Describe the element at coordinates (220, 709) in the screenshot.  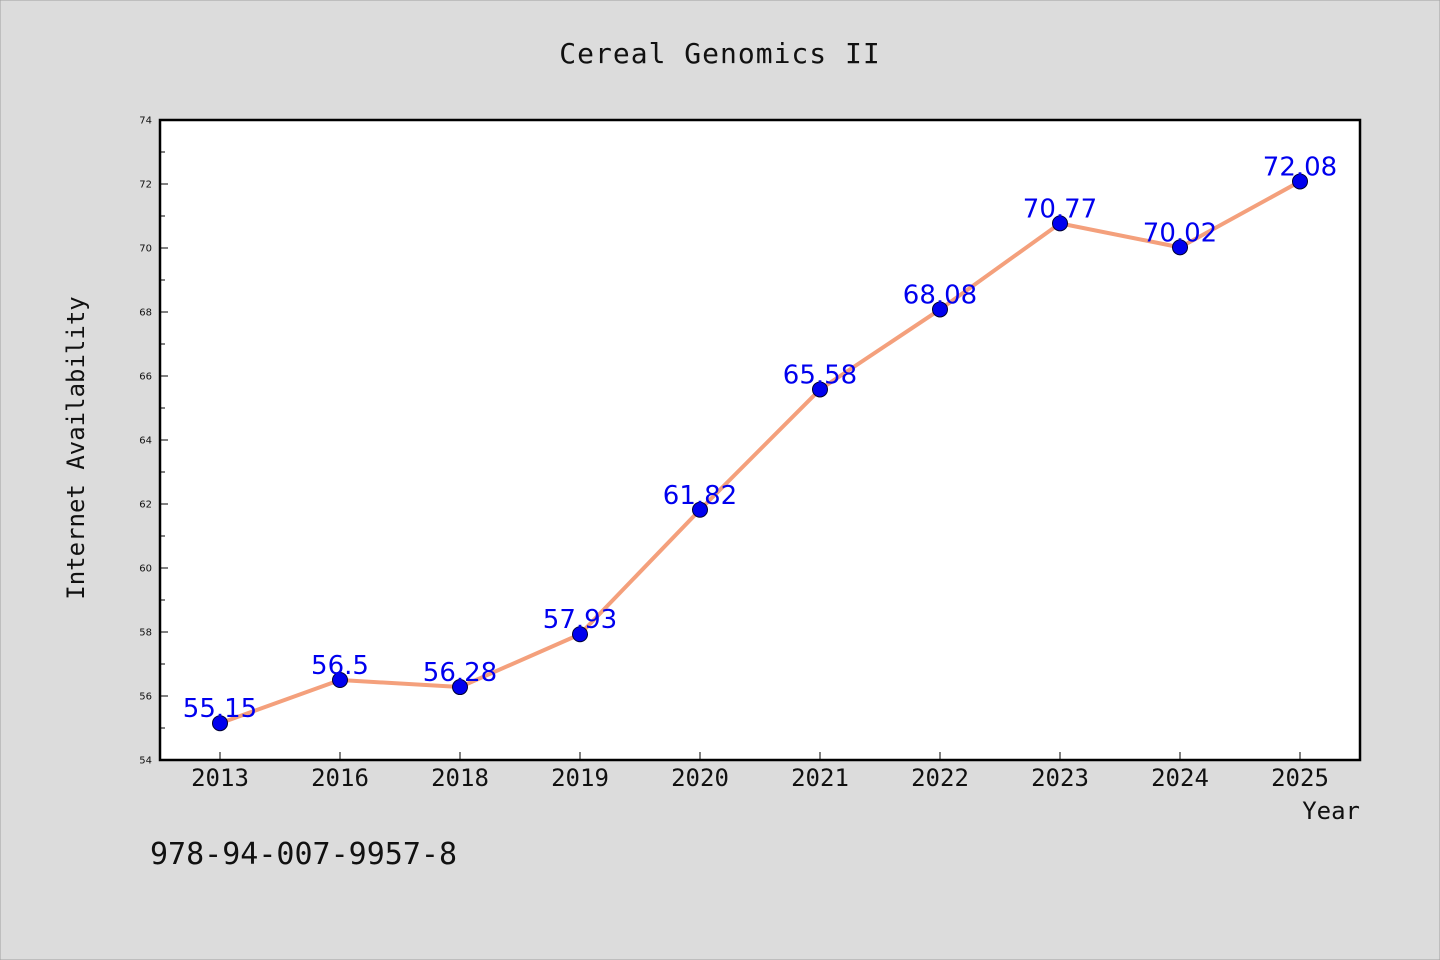
I see `data-label: 55.15` at that location.